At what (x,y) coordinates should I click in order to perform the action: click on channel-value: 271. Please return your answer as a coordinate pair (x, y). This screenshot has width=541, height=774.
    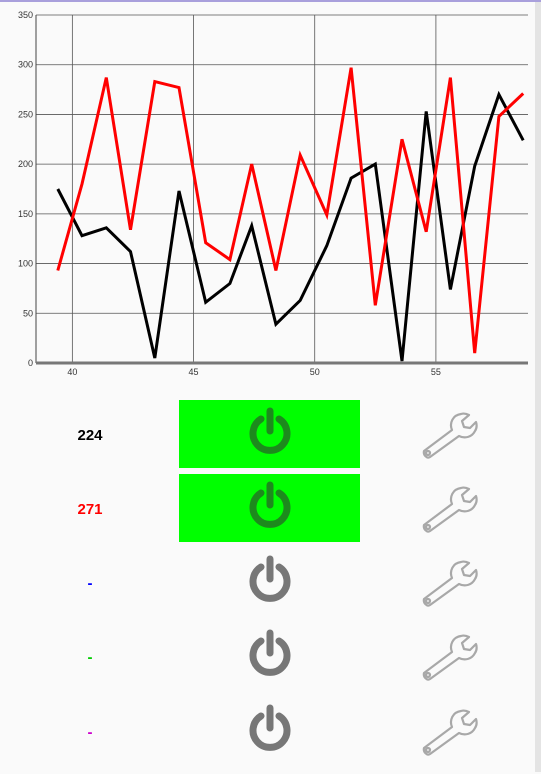
    Looking at the image, I should click on (90, 509).